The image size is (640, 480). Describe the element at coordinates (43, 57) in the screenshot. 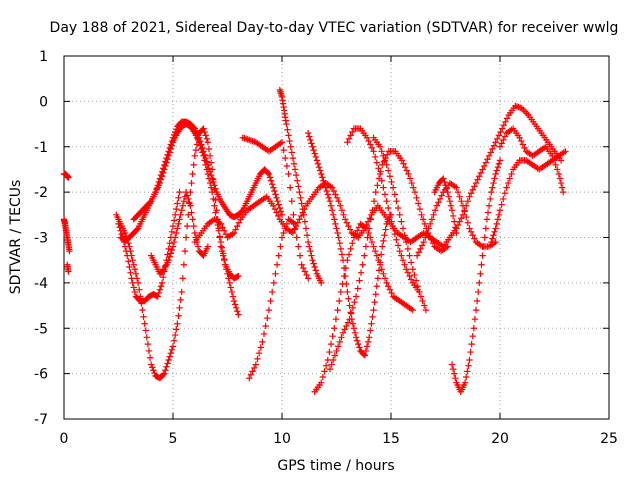

I see `y-tick-label: 1` at that location.